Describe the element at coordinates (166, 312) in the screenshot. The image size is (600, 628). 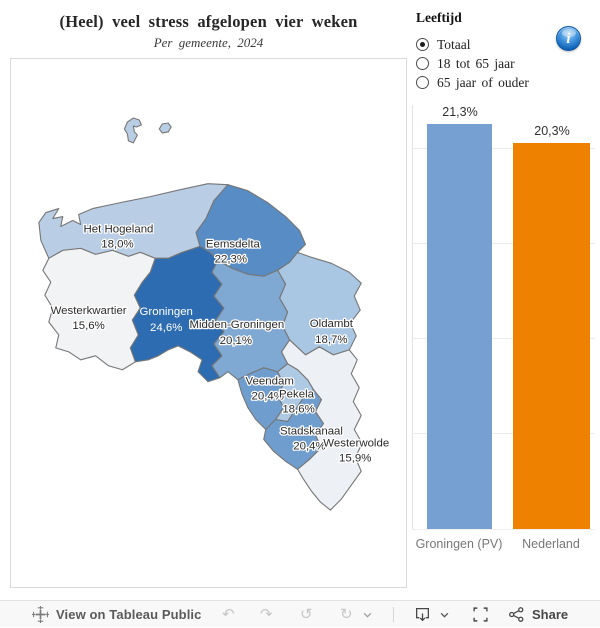
I see `map-label-name: Groningen` at that location.